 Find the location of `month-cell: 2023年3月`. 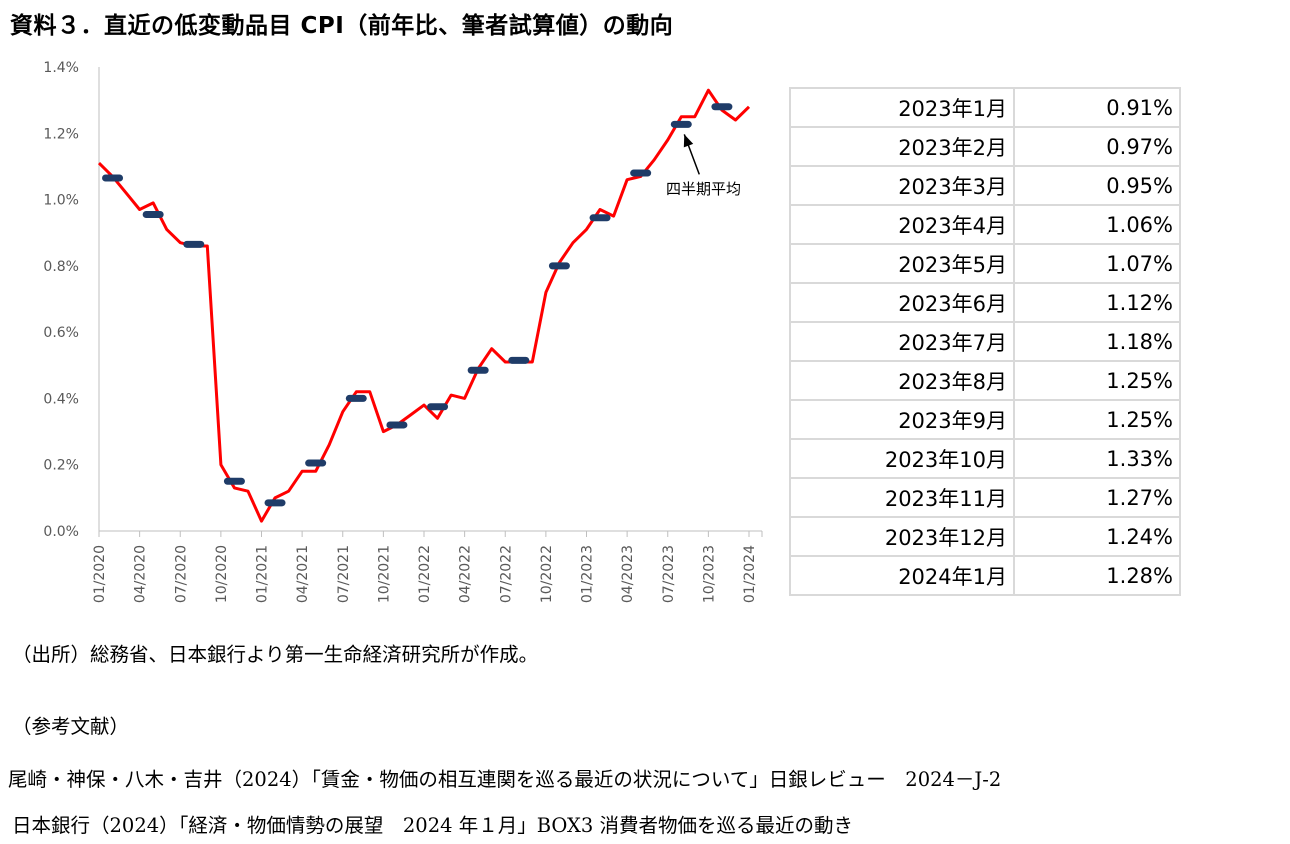

month-cell: 2023年3月 is located at coordinates (902, 185).